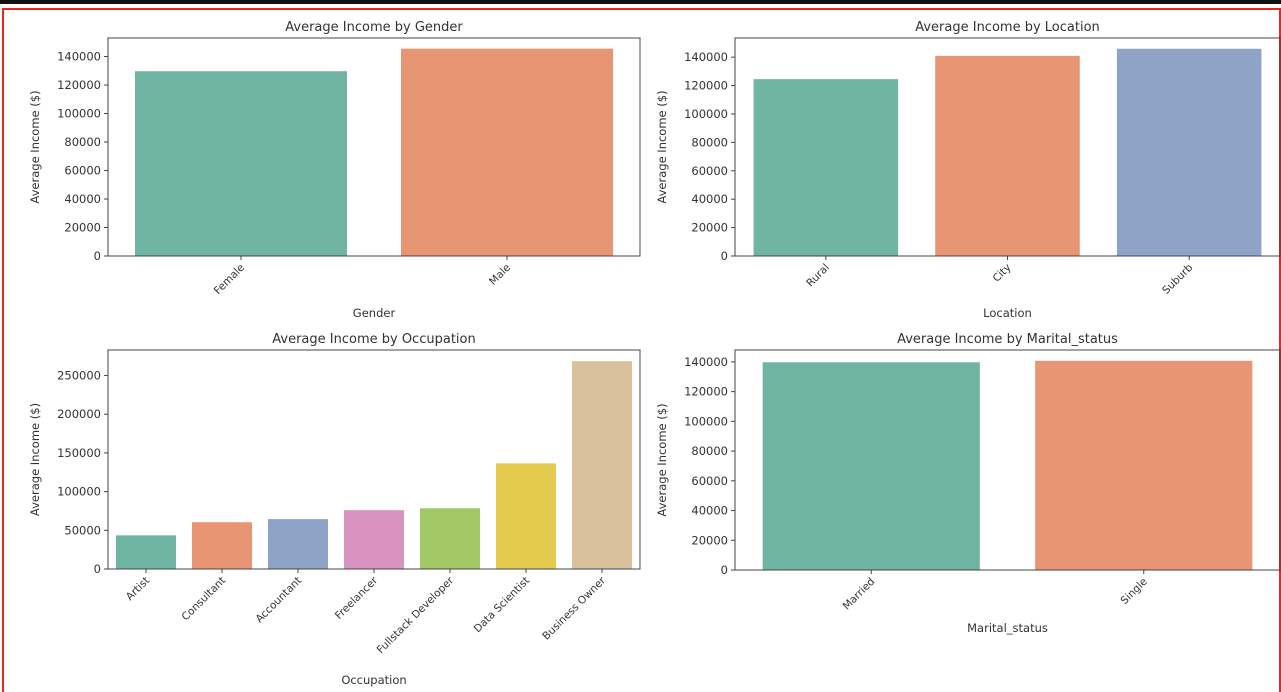 This screenshot has width=1281, height=692. What do you see at coordinates (416, 615) in the screenshot?
I see `x-tick-label: Fullstack Developer` at bounding box center [416, 615].